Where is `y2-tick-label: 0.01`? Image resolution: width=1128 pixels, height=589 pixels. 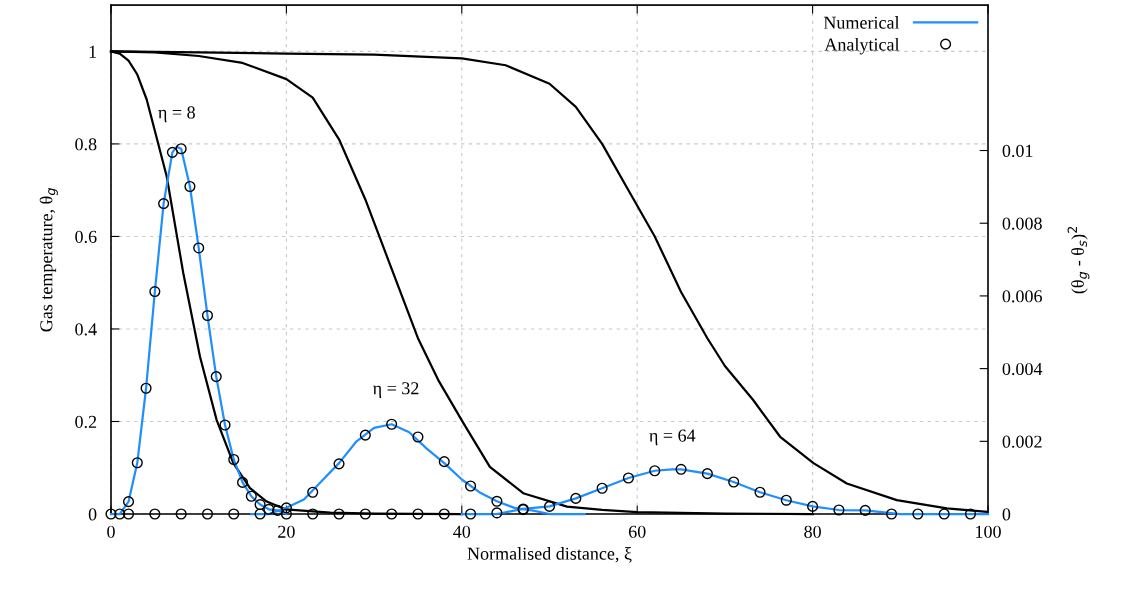
y2-tick-label: 0.01 is located at coordinates (1017, 151).